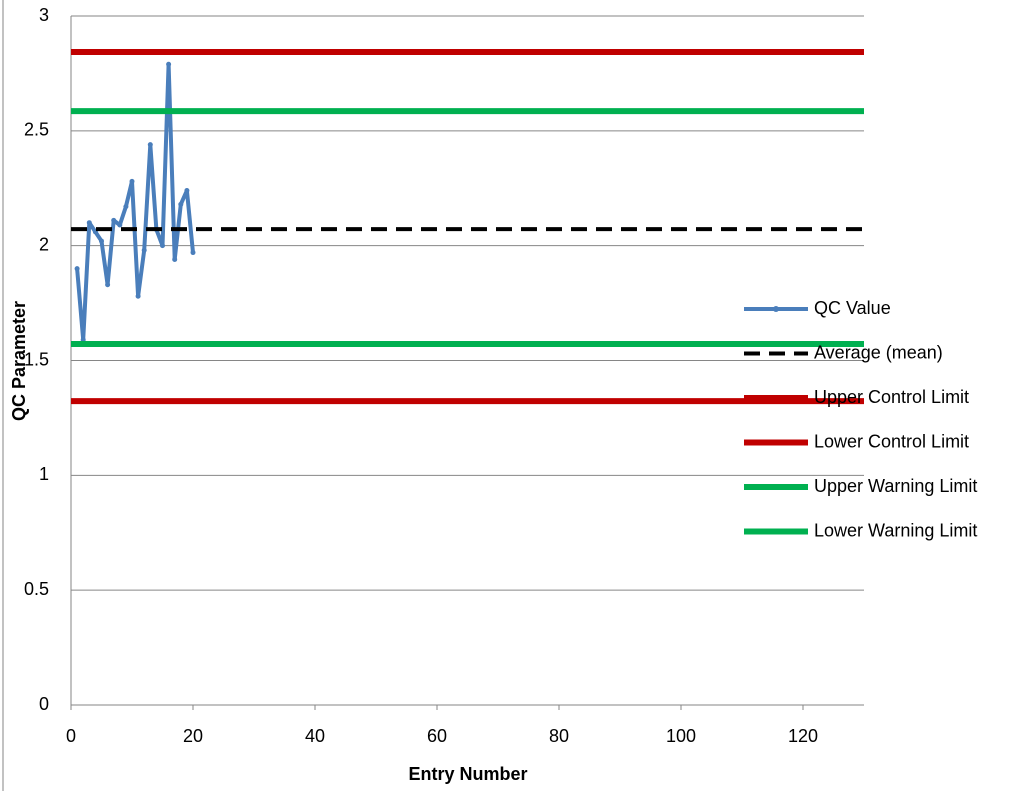 The image size is (1026, 791). I want to click on x-tick-label: 40, so click(315, 736).